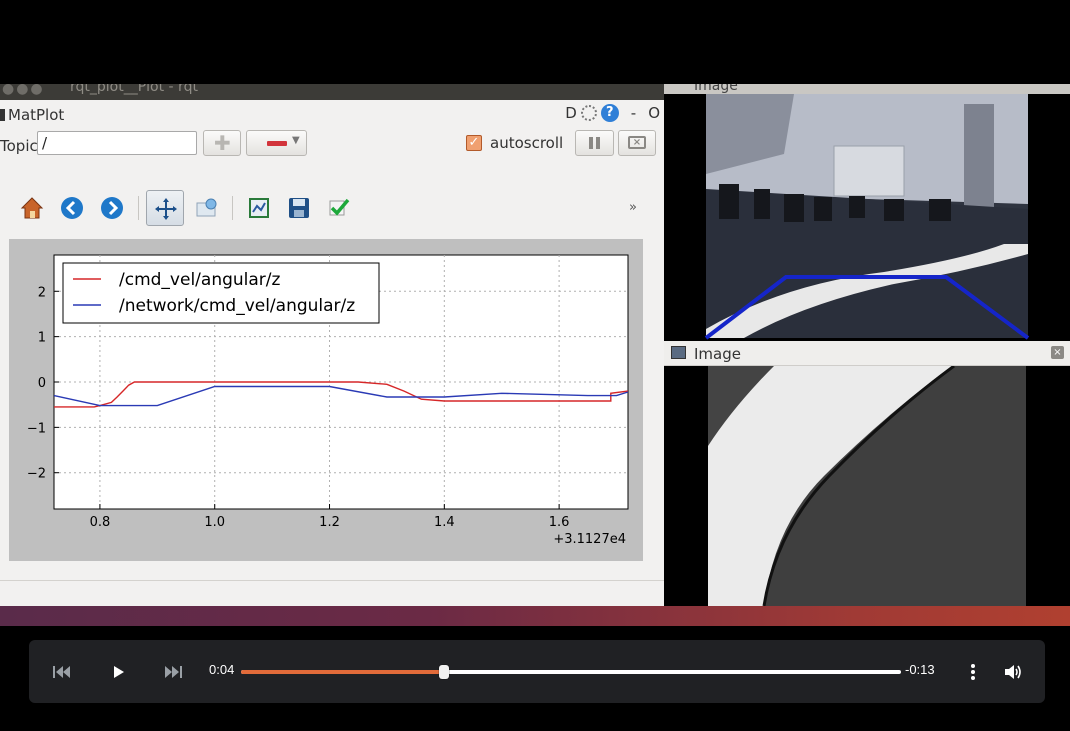 Image resolution: width=1070 pixels, height=731 pixels. What do you see at coordinates (1013, 671) in the screenshot?
I see `volume-icon` at bounding box center [1013, 671].